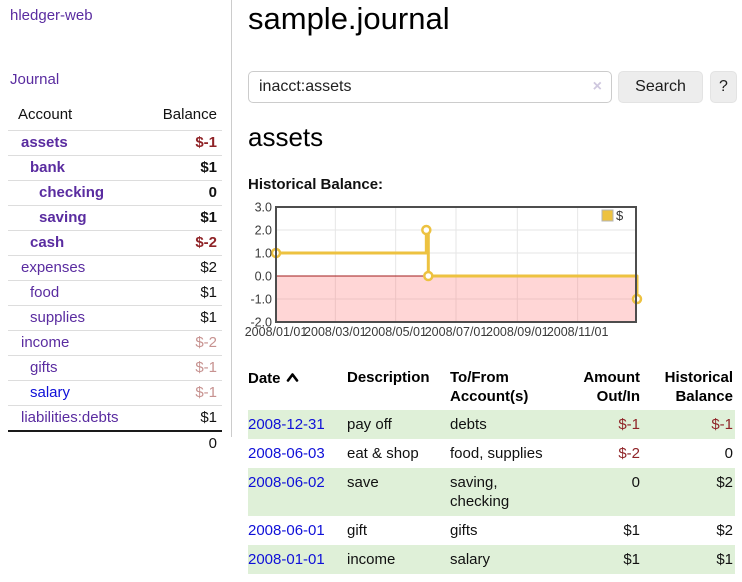 Image resolution: width=742 pixels, height=582 pixels. What do you see at coordinates (631, 559) in the screenshot?
I see `transaction-amount: $1` at bounding box center [631, 559].